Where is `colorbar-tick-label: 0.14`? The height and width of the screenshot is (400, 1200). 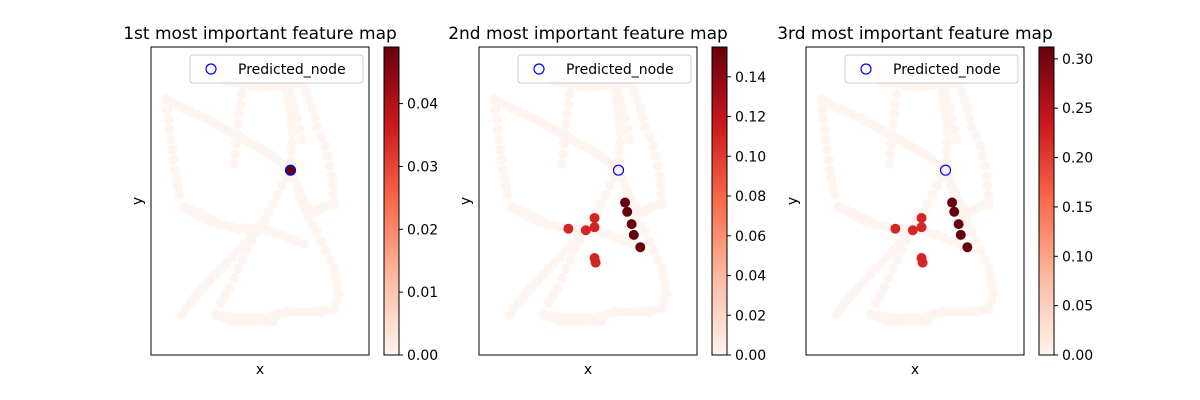
colorbar-tick-label: 0.14 is located at coordinates (750, 78).